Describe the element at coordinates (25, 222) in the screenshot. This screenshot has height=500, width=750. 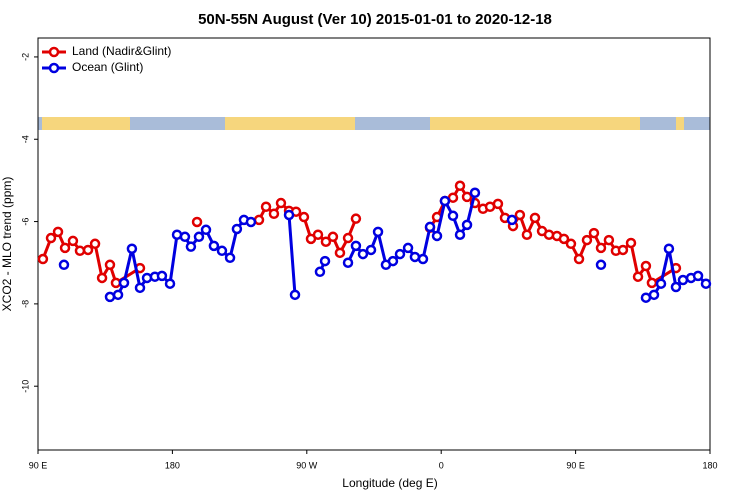
I see `y-tick-label: -6` at that location.